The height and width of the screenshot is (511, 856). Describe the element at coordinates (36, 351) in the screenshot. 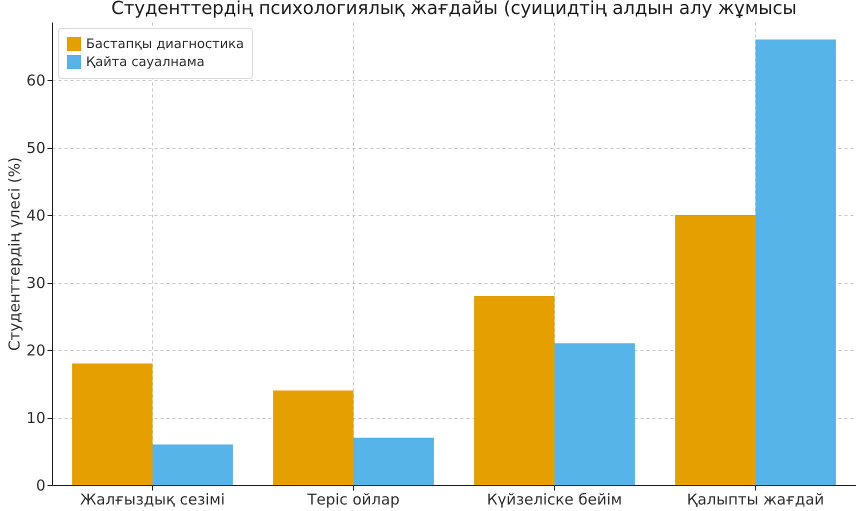

I see `y-tick-label: 20` at that location.